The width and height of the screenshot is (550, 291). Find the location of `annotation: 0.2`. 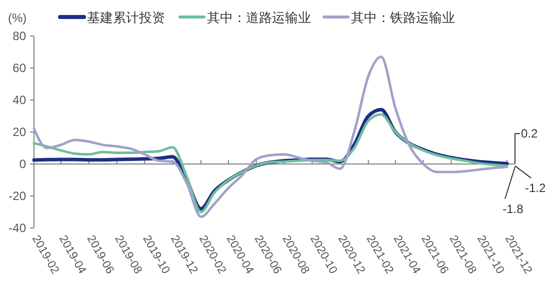

annotation: 0.2 is located at coordinates (529, 133).